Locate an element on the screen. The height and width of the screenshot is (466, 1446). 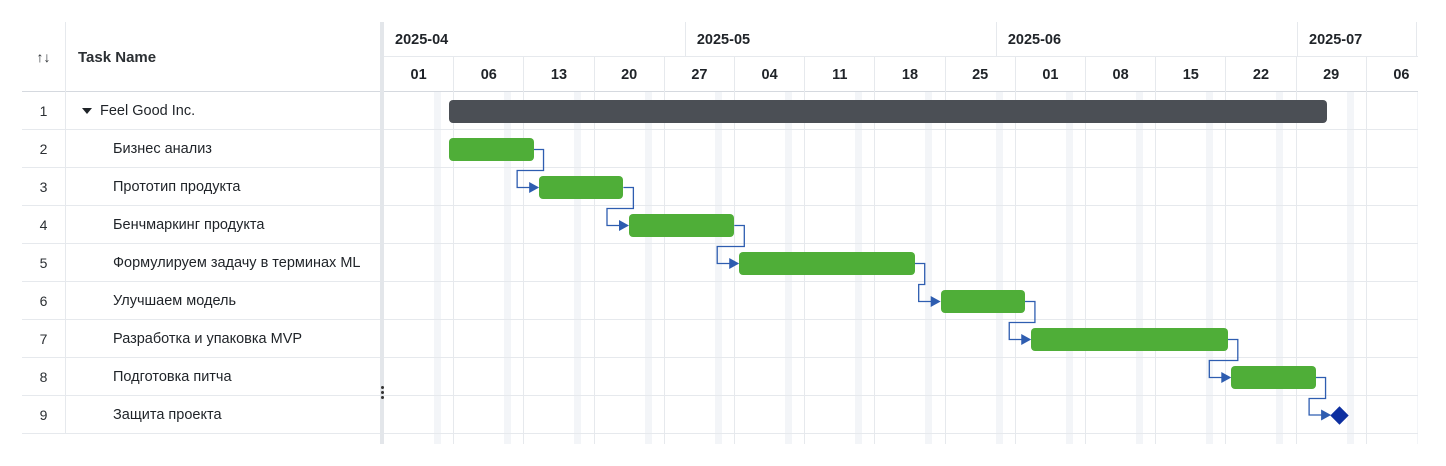
table-row: 2 Бизнес анализ is located at coordinates (202, 149).